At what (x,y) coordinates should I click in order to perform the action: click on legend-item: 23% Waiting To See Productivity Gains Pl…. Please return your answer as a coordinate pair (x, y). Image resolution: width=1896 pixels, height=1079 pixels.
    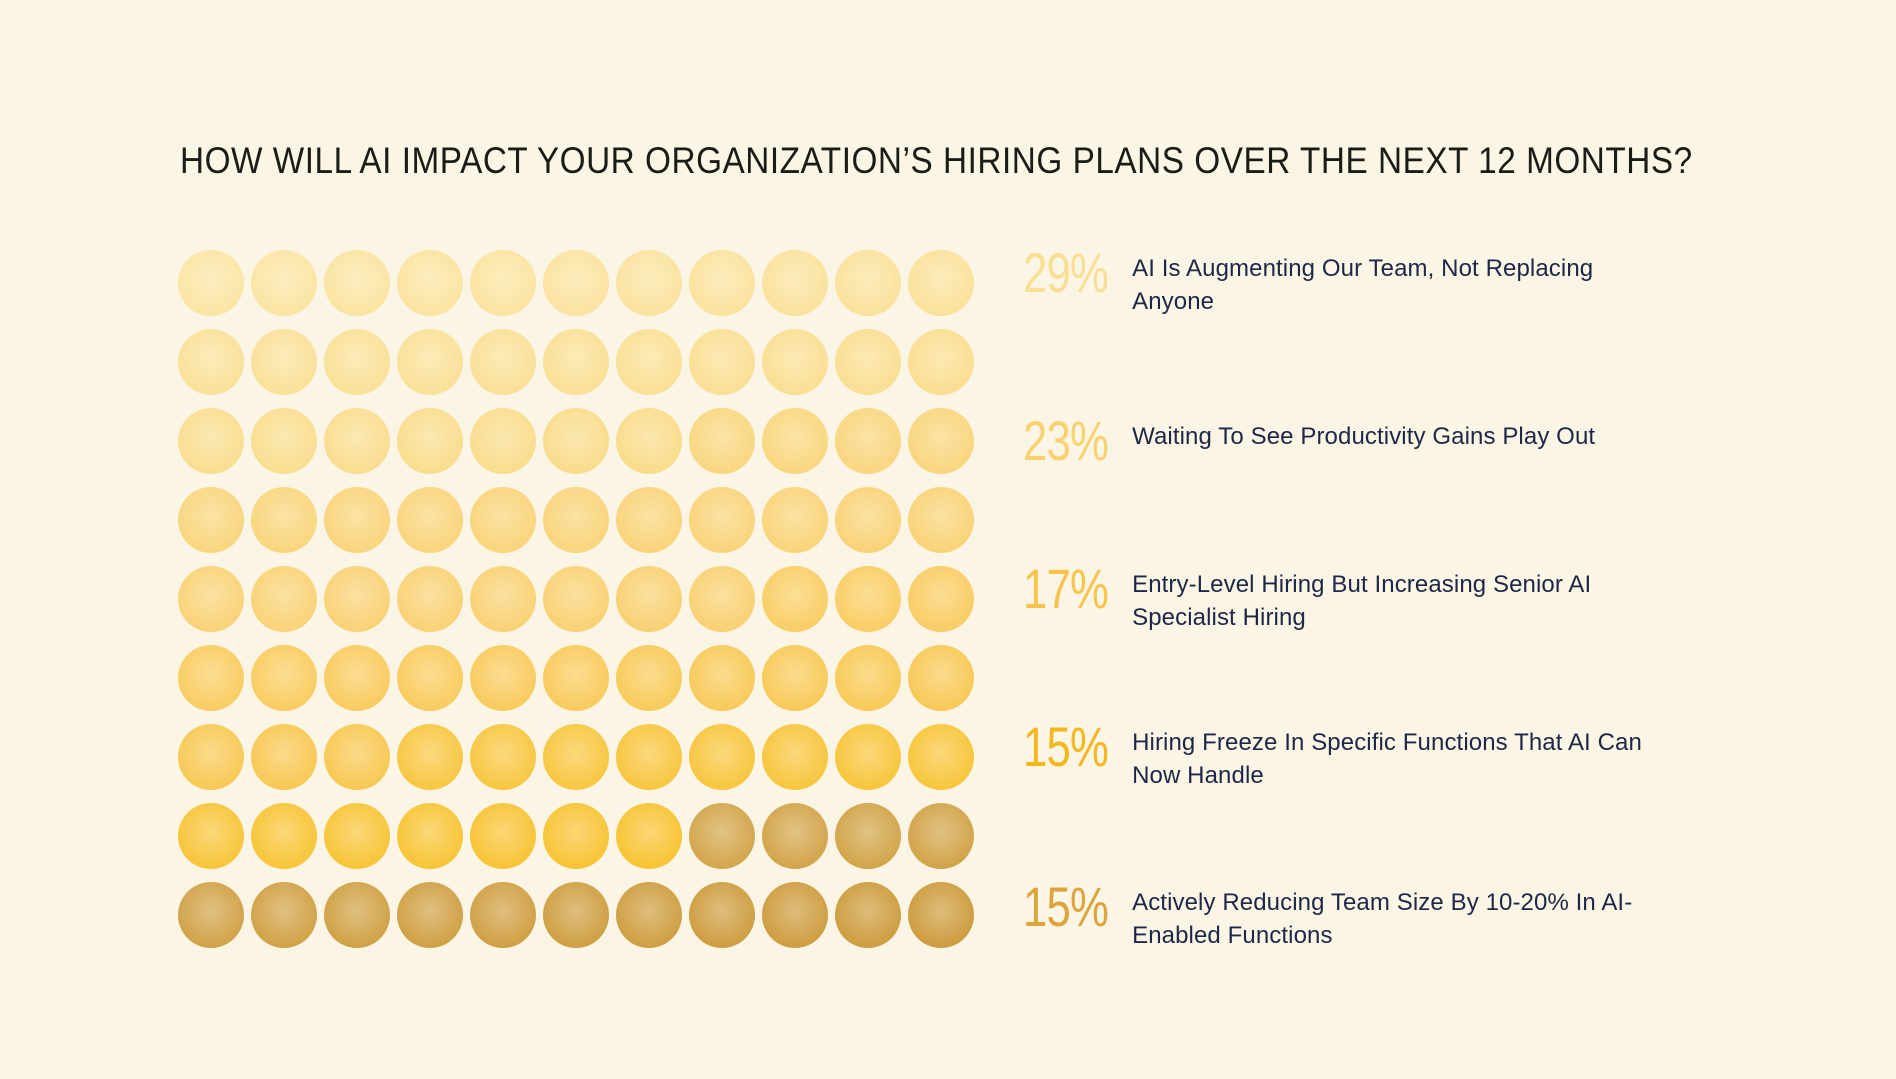
    Looking at the image, I should click on (1309, 441).